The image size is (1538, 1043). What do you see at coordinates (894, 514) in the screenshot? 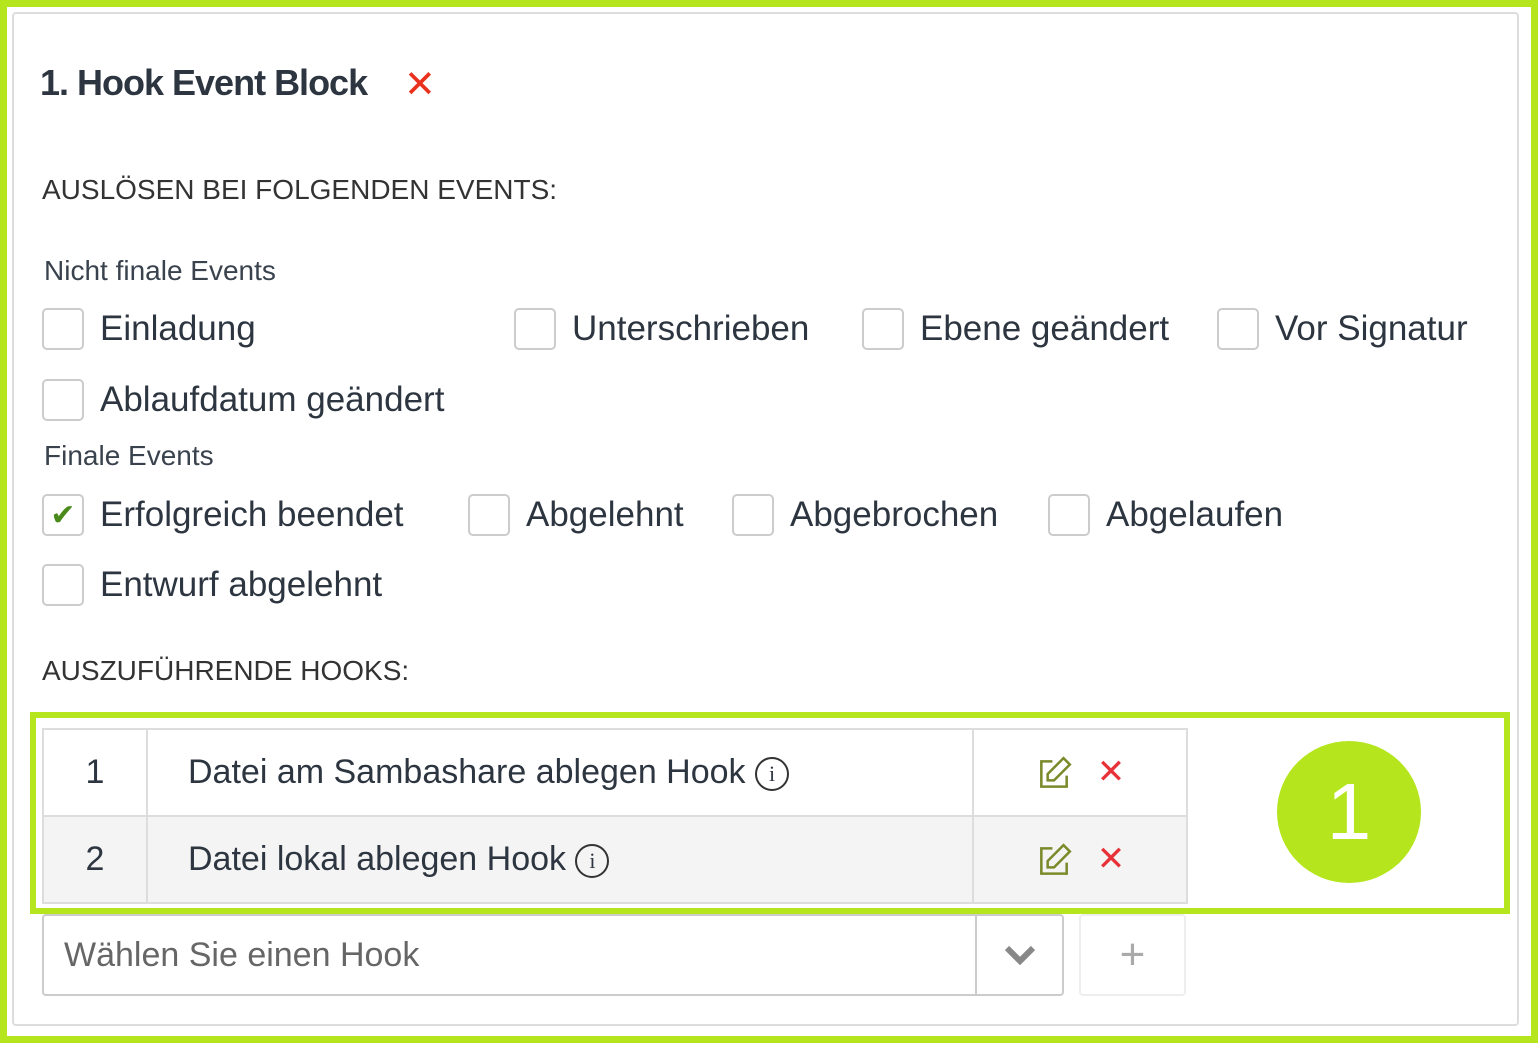
I see `checkbox-label: Abgebrochen` at bounding box center [894, 514].